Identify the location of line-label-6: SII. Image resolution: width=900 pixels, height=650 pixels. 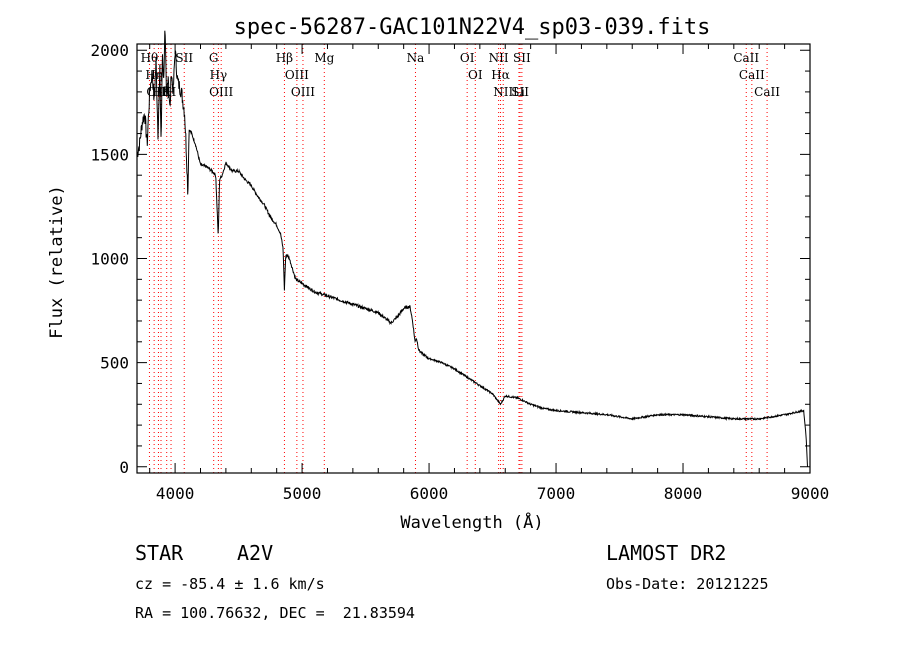
(184, 58).